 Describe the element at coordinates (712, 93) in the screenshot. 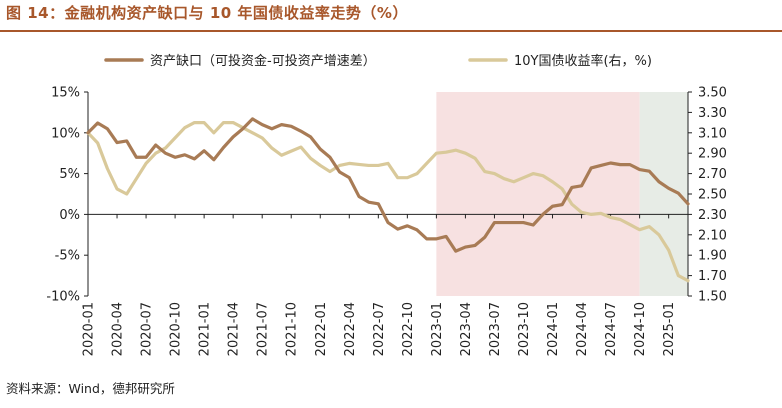

I see `right-tick-label: 3.50` at that location.